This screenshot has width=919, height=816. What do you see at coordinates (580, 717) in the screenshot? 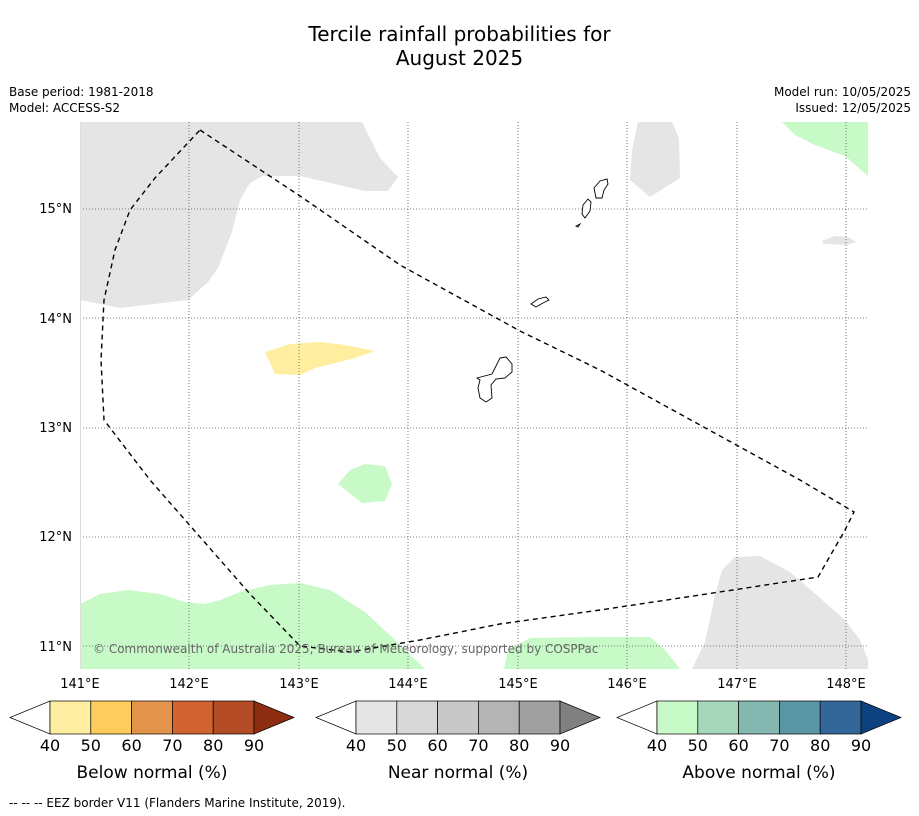
I see `colorbar-near-arrow-high` at bounding box center [580, 717].